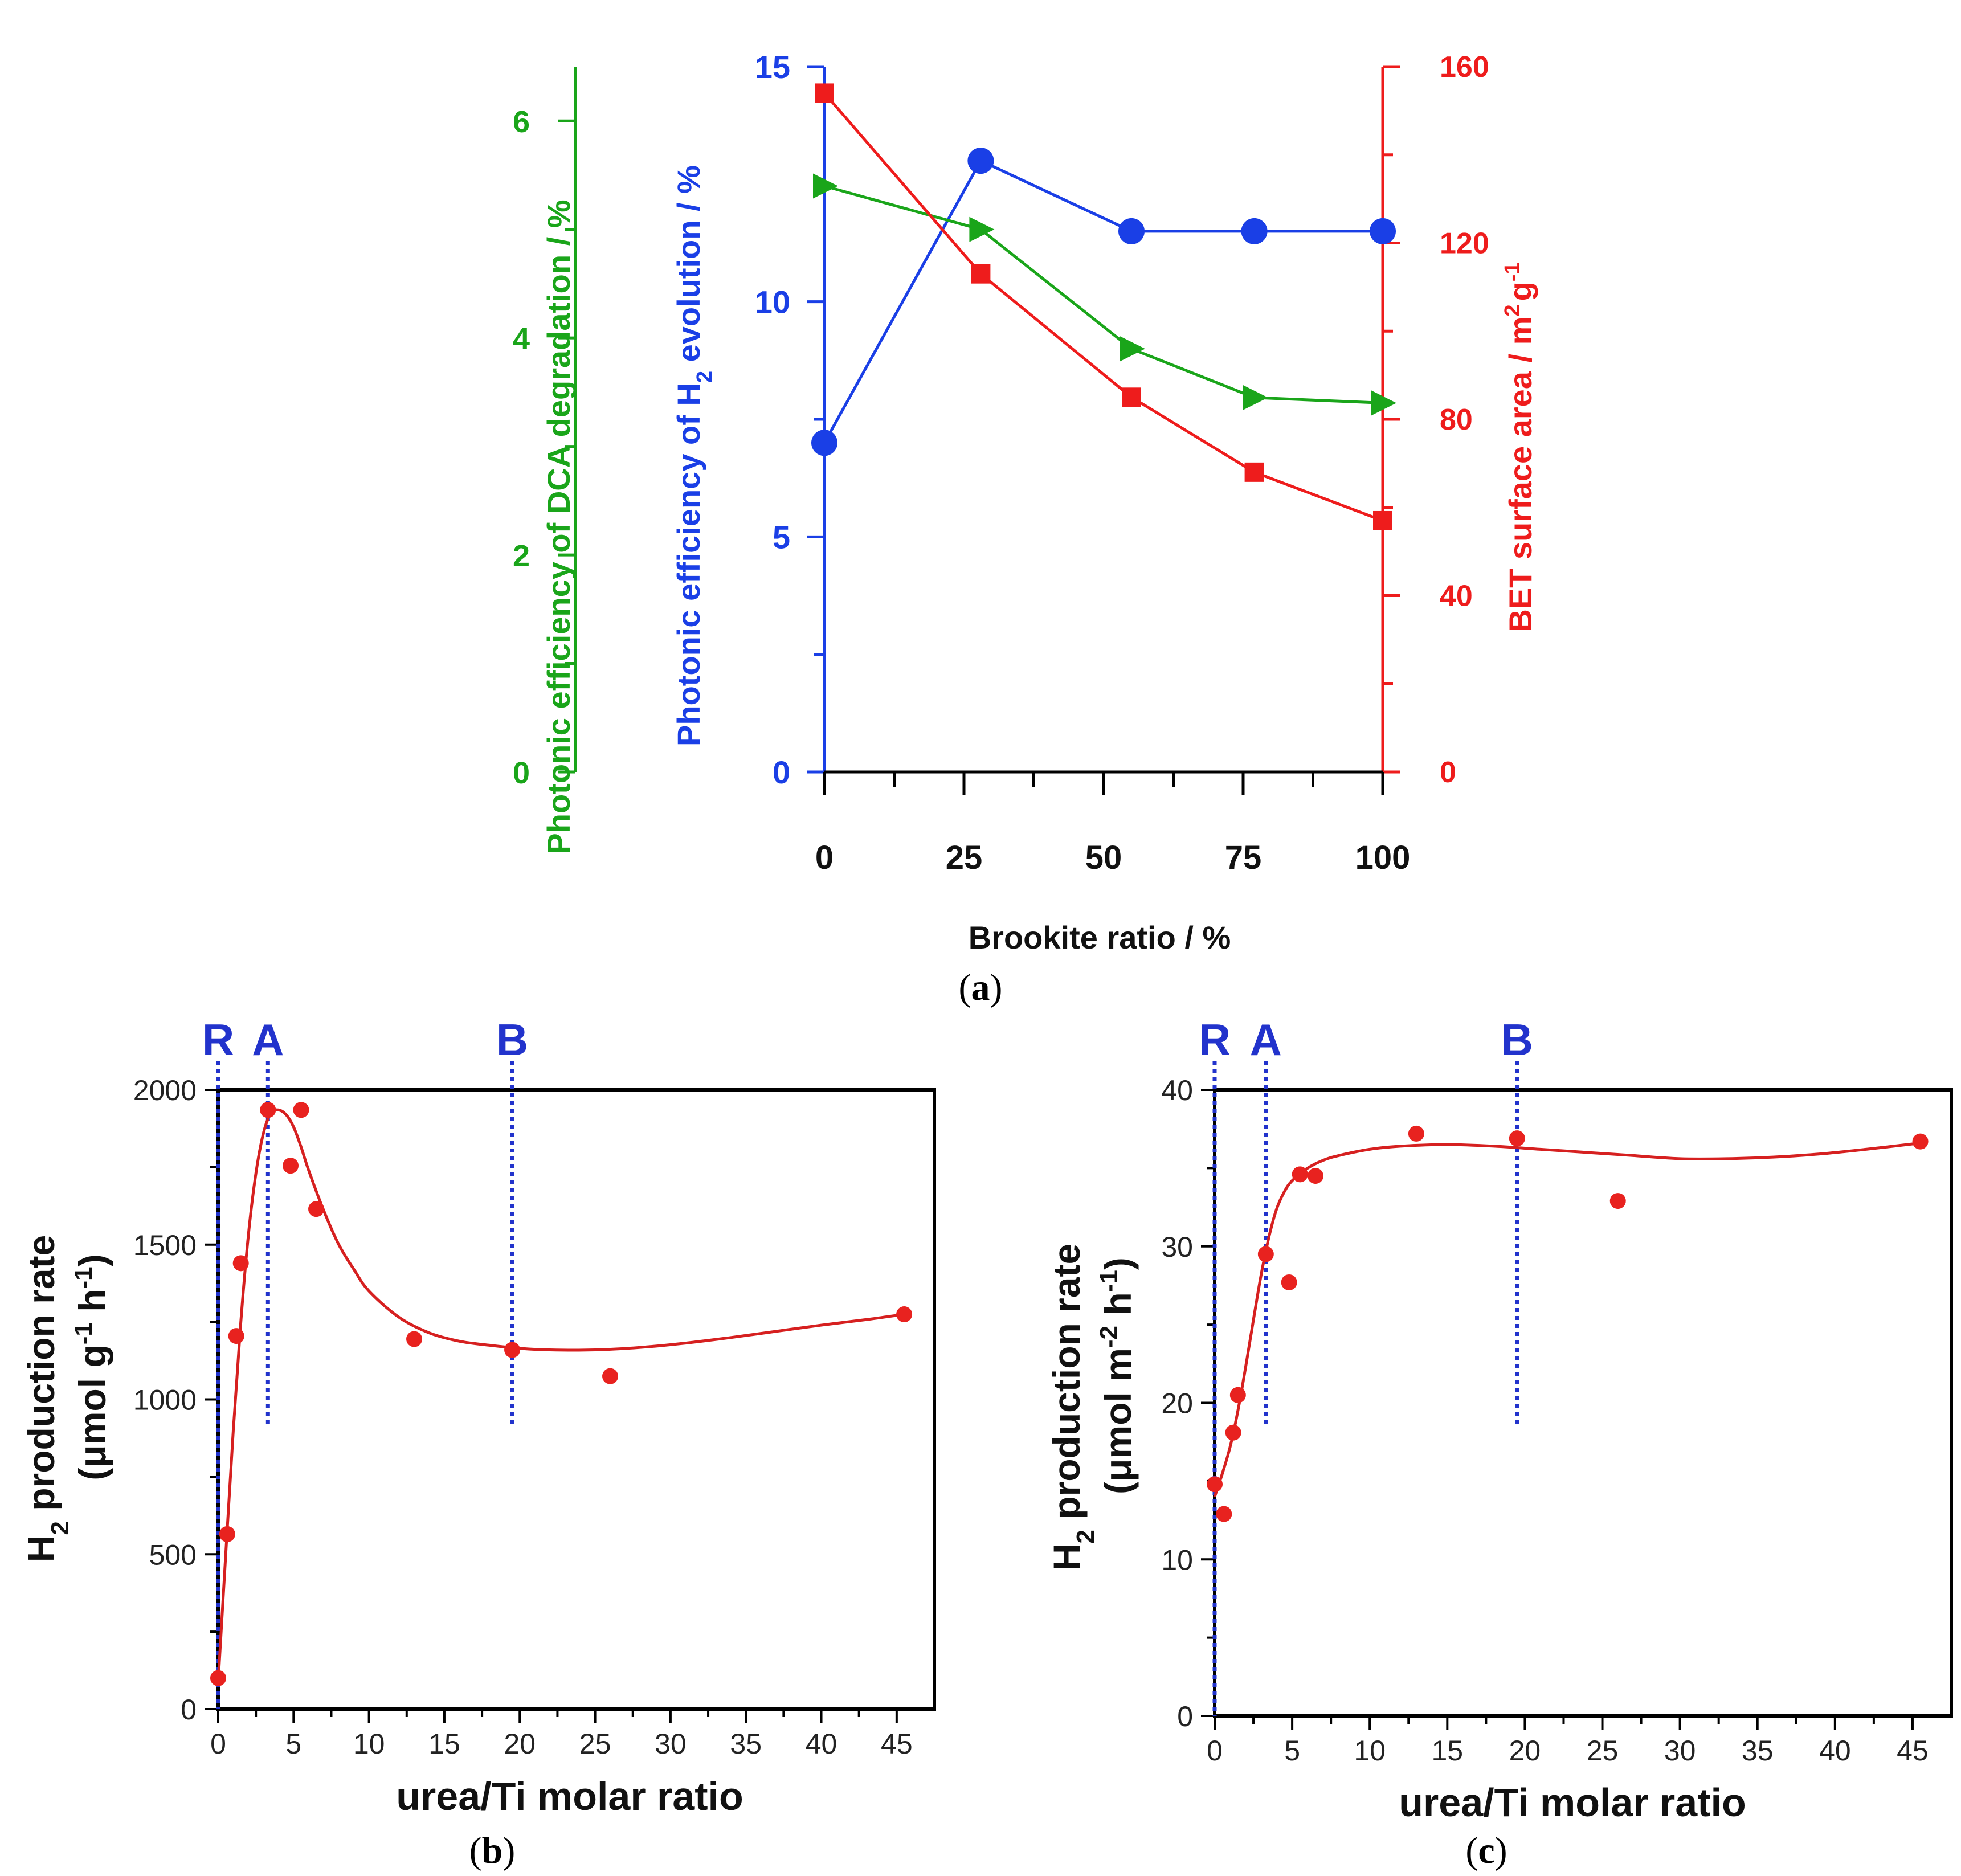  What do you see at coordinates (1243, 857) in the screenshot?
I see `brookite-x-tick-label: 75` at bounding box center [1243, 857].